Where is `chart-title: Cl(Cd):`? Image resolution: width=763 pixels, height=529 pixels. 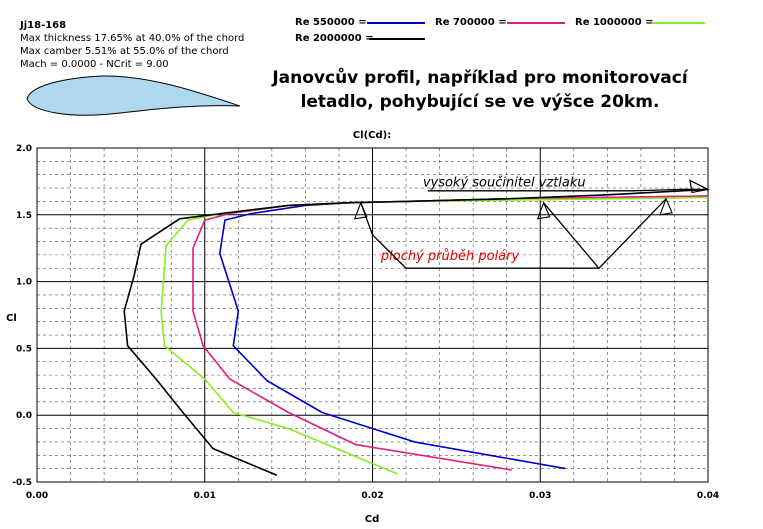
chart-title: Cl(Cd): is located at coordinates (372, 135).